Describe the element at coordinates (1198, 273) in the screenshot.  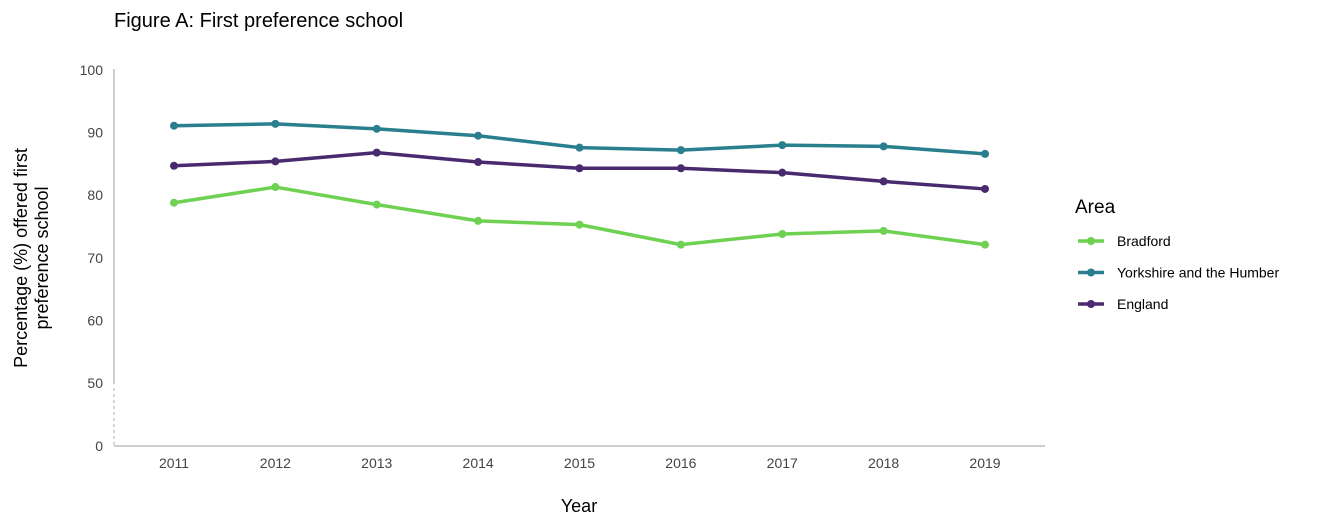
I see `legend-label: Yorkshire and the Humber` at that location.